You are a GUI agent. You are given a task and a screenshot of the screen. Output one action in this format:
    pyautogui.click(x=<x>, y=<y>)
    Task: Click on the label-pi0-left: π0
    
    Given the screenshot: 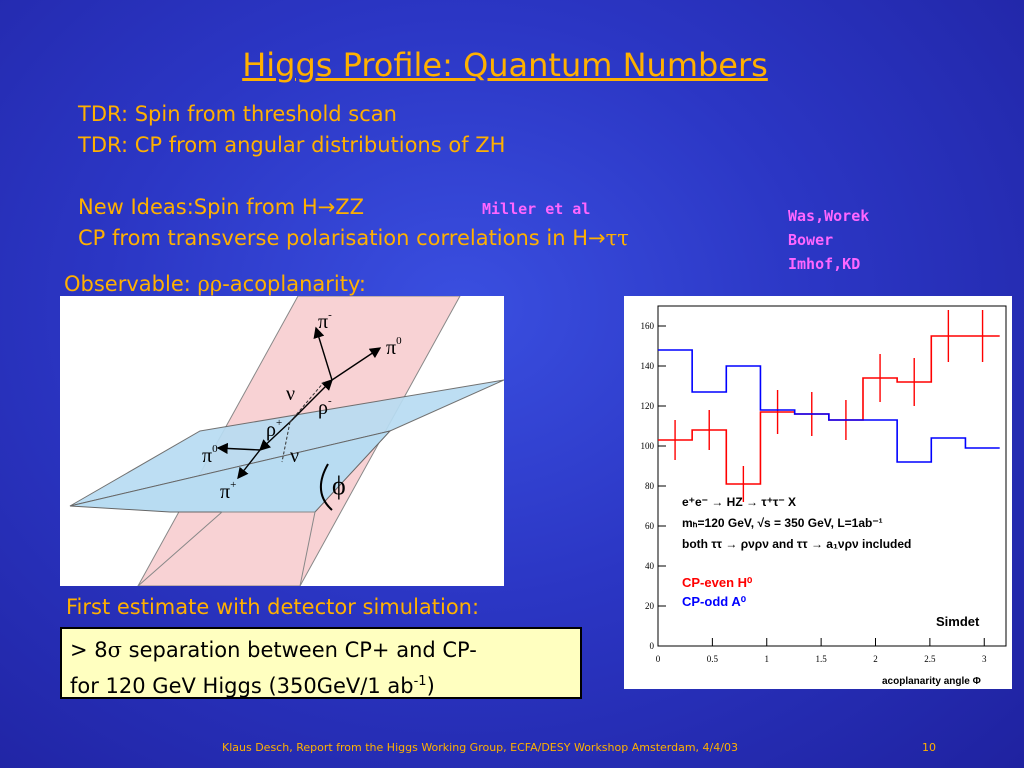 What is the action you would take?
    pyautogui.click(x=210, y=455)
    